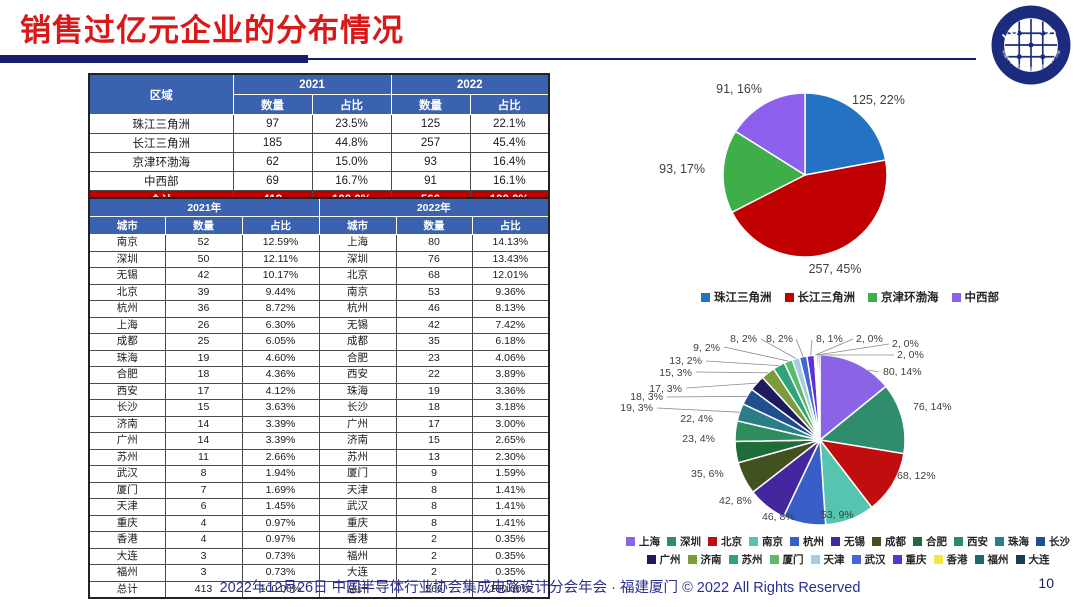 This screenshot has width=1080, height=607. What do you see at coordinates (280, 325) in the screenshot?
I see `table-cell: 6.30%` at bounding box center [280, 325].